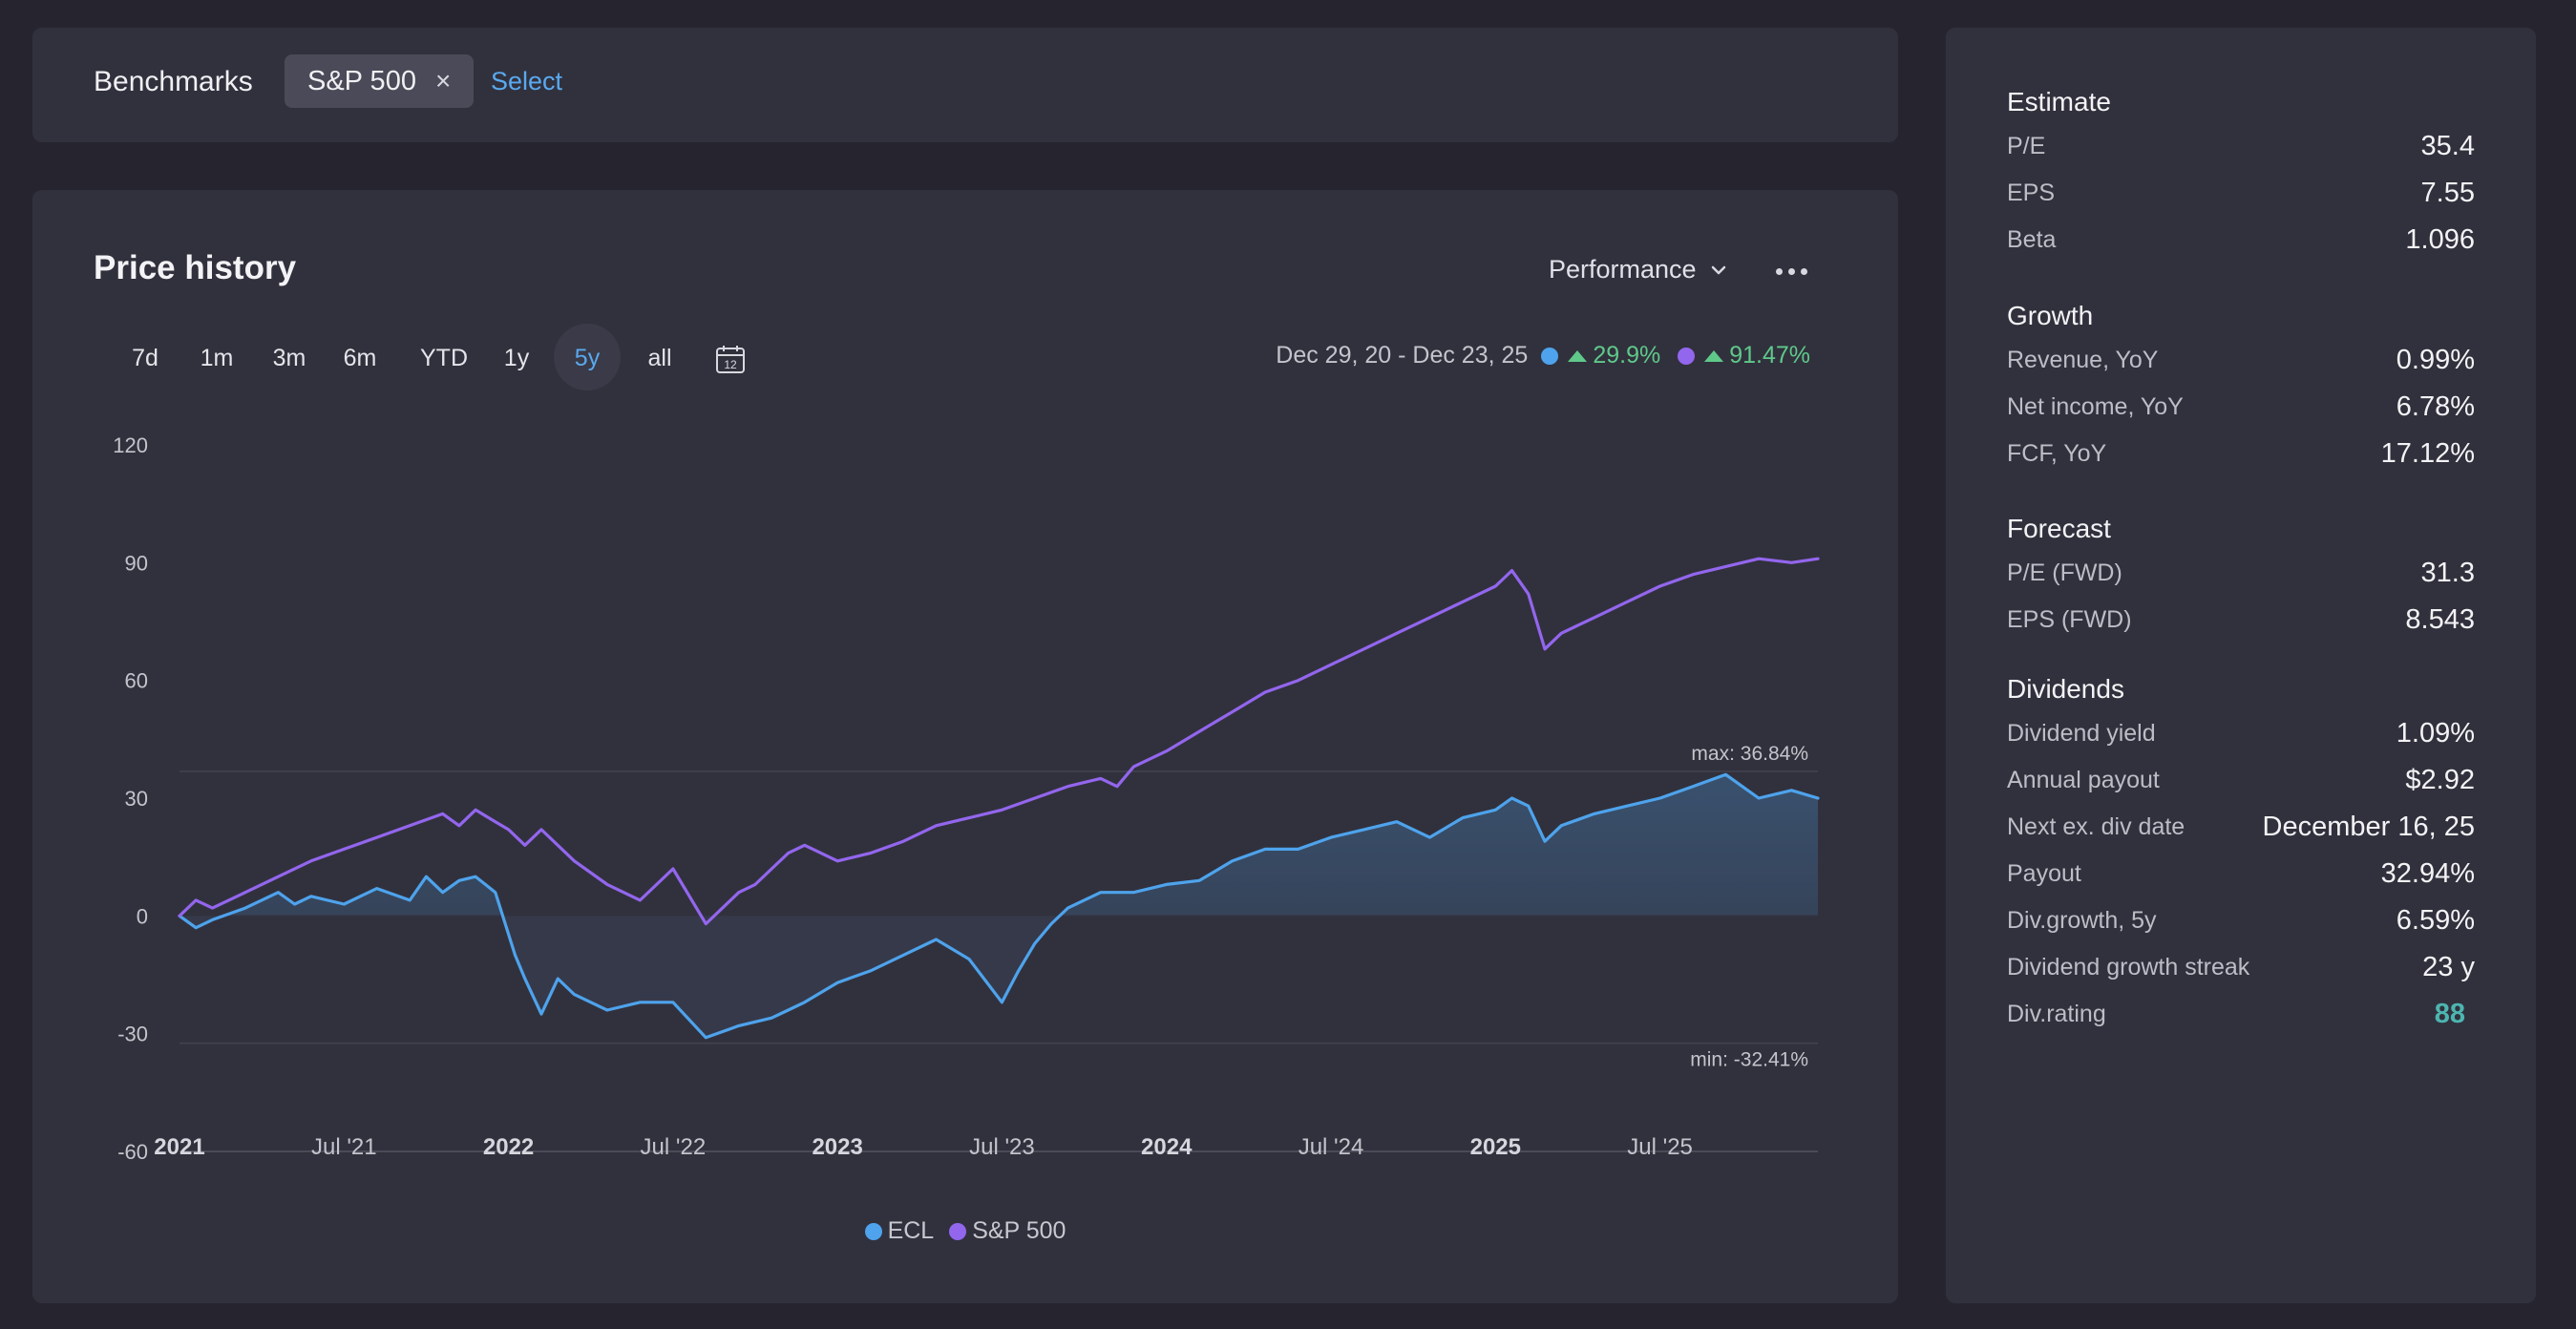 The height and width of the screenshot is (1329, 2576). I want to click on x-tick-label: 2025, so click(1495, 1147).